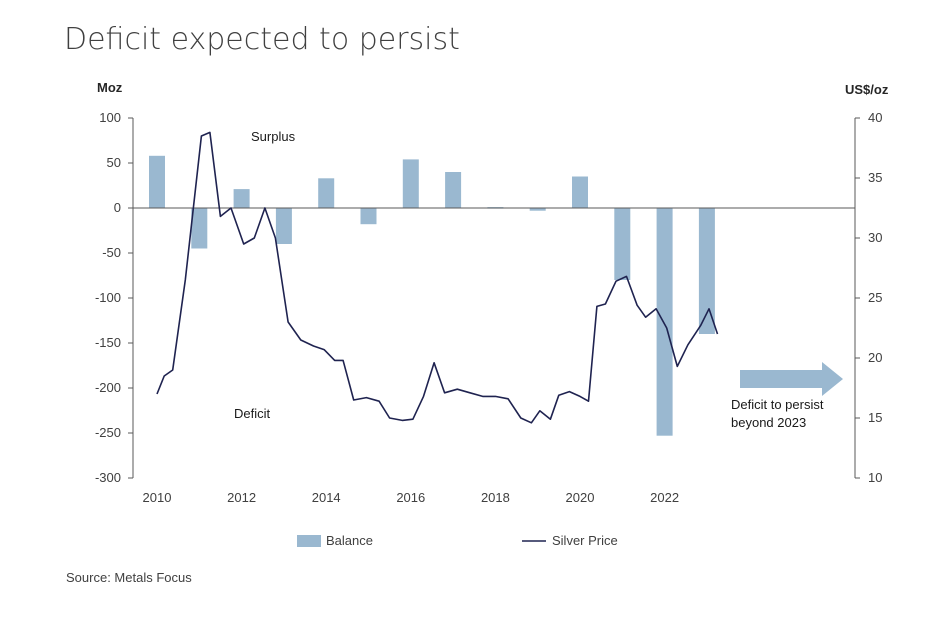  Describe the element at coordinates (875, 417) in the screenshot. I see `right-tick-label: 15` at that location.